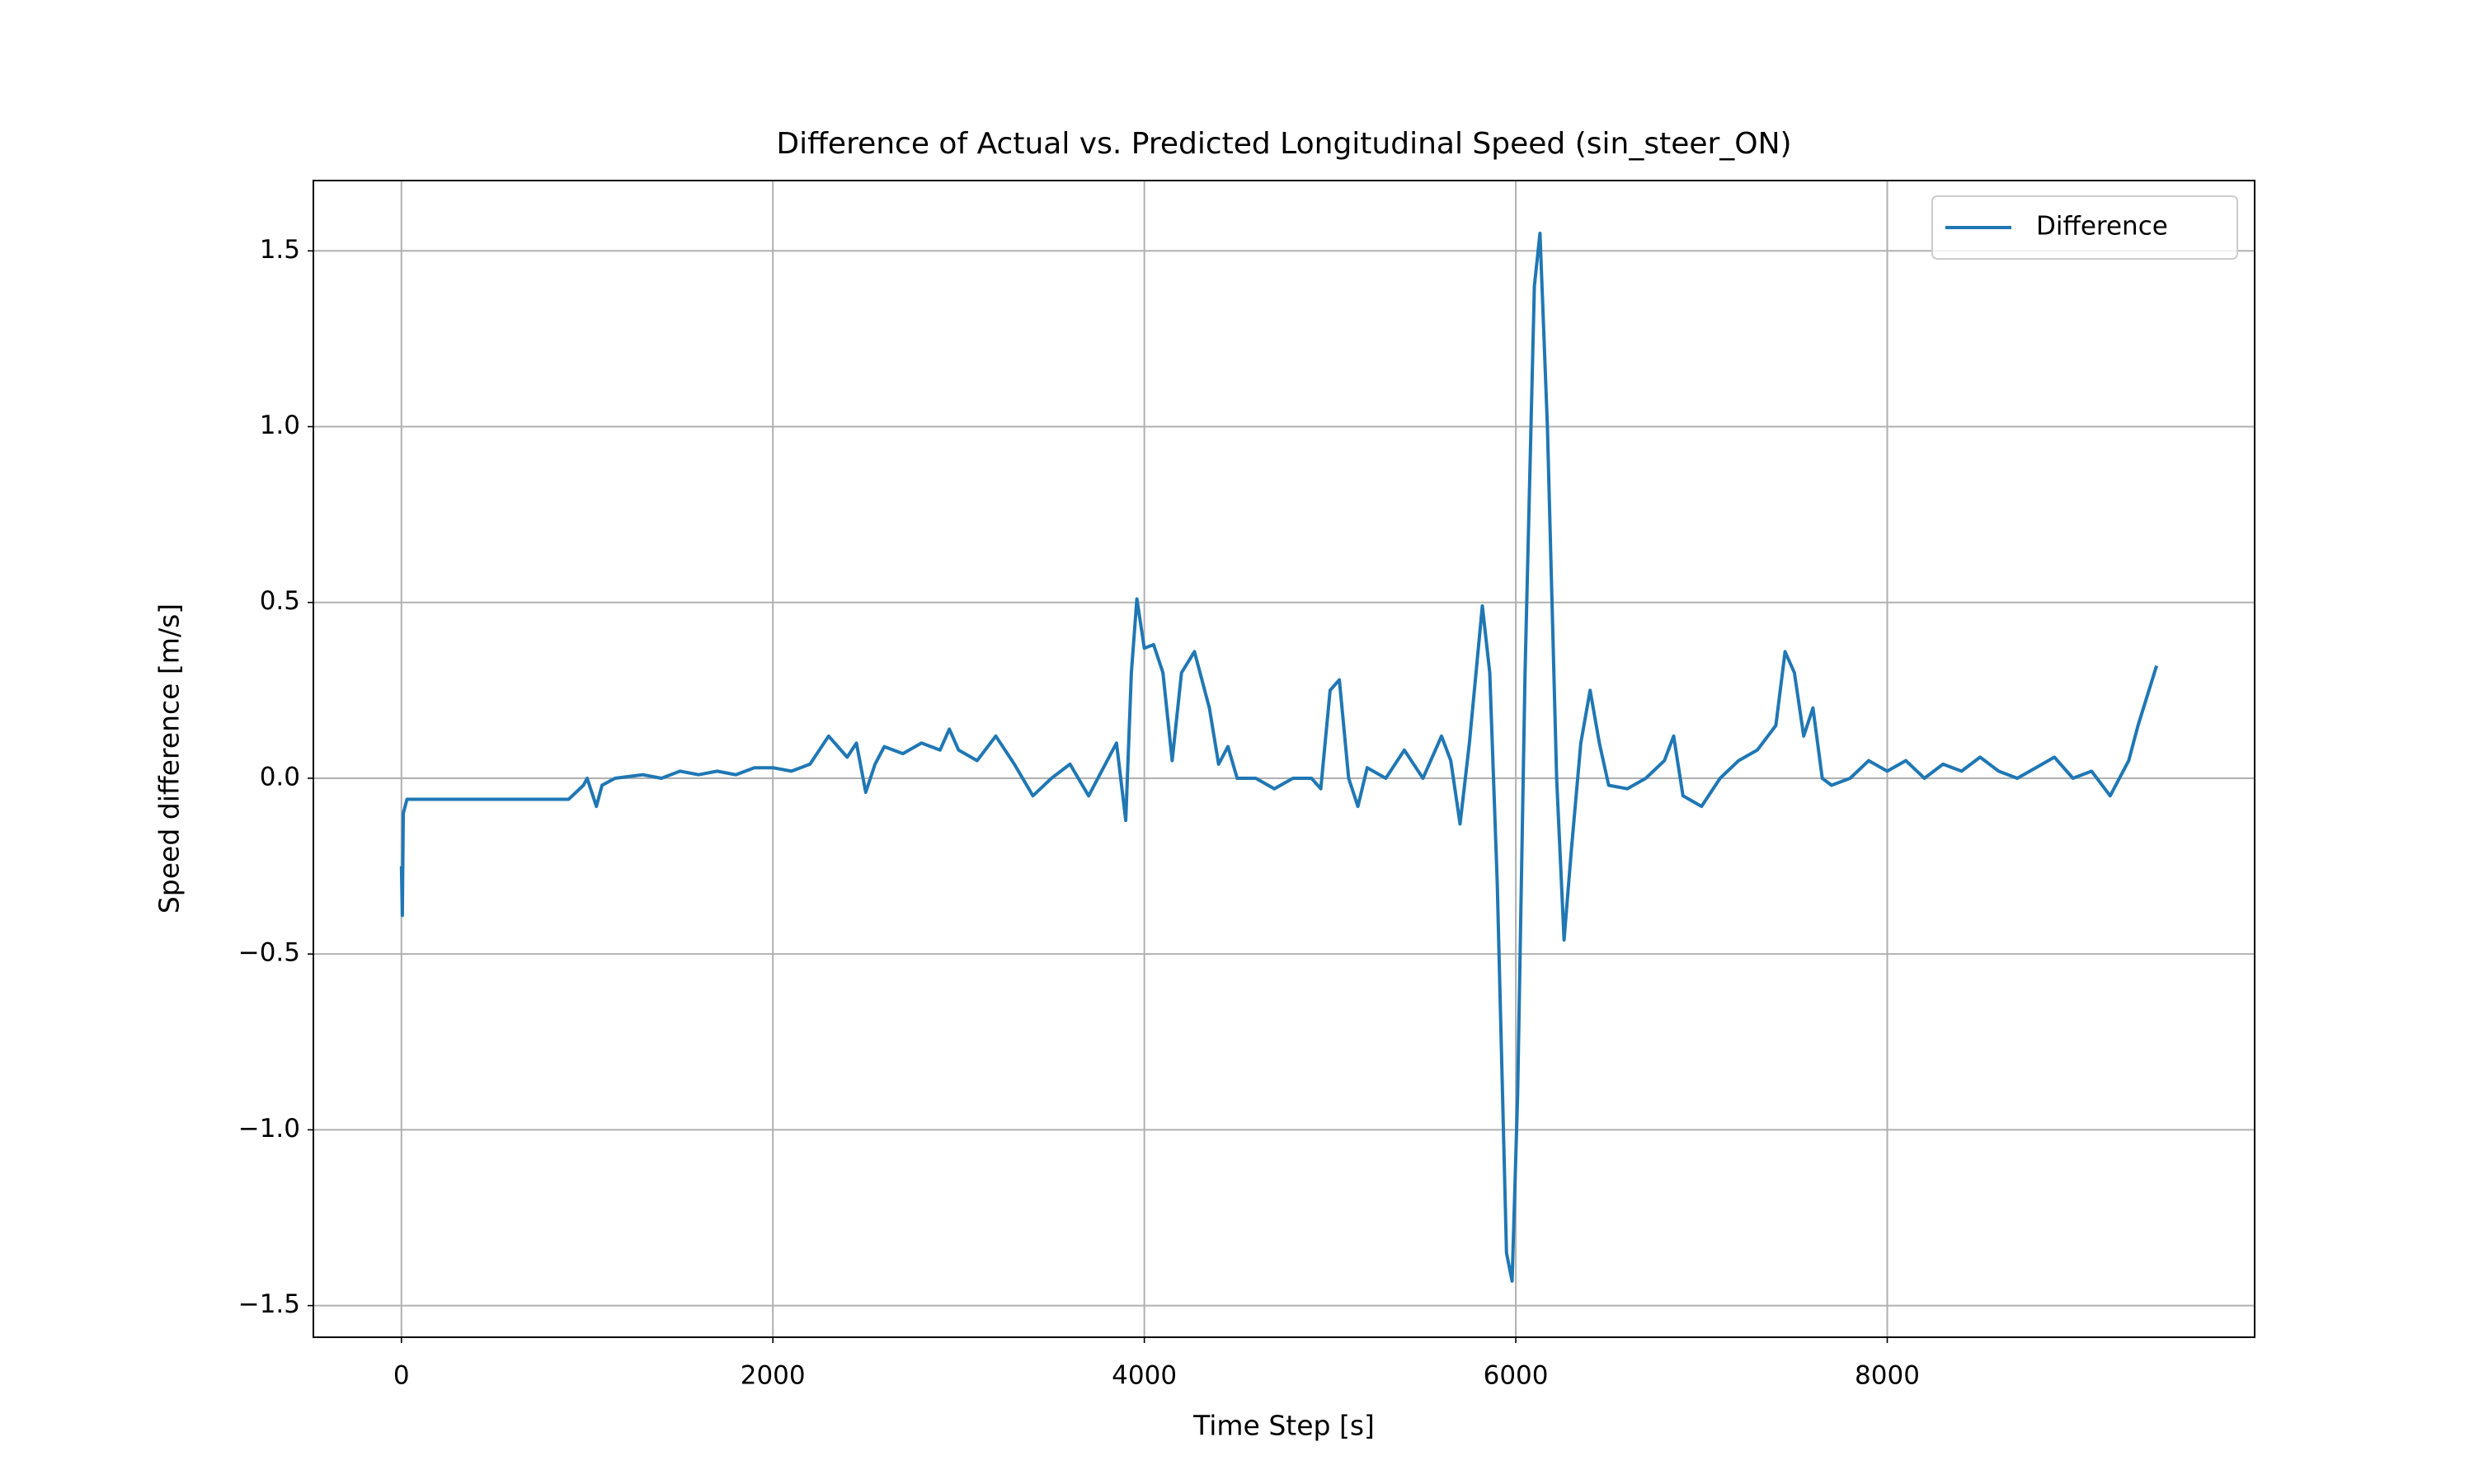  What do you see at coordinates (401, 1376) in the screenshot?
I see `x-tick-label: 0` at bounding box center [401, 1376].